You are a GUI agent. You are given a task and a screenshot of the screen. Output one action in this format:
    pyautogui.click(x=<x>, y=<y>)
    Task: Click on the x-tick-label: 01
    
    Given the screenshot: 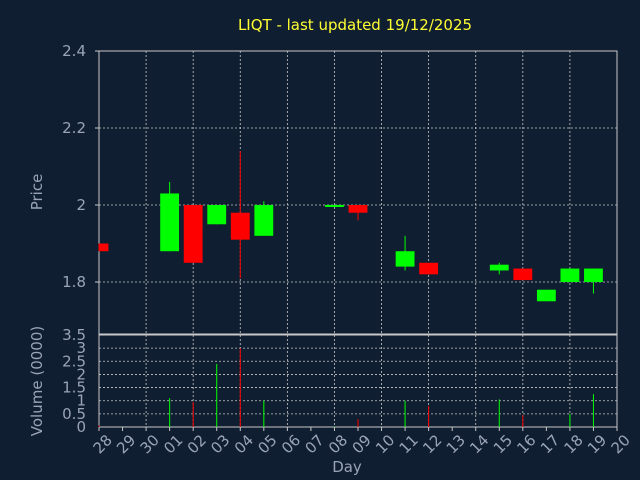 What is the action you would take?
    pyautogui.click(x=173, y=444)
    